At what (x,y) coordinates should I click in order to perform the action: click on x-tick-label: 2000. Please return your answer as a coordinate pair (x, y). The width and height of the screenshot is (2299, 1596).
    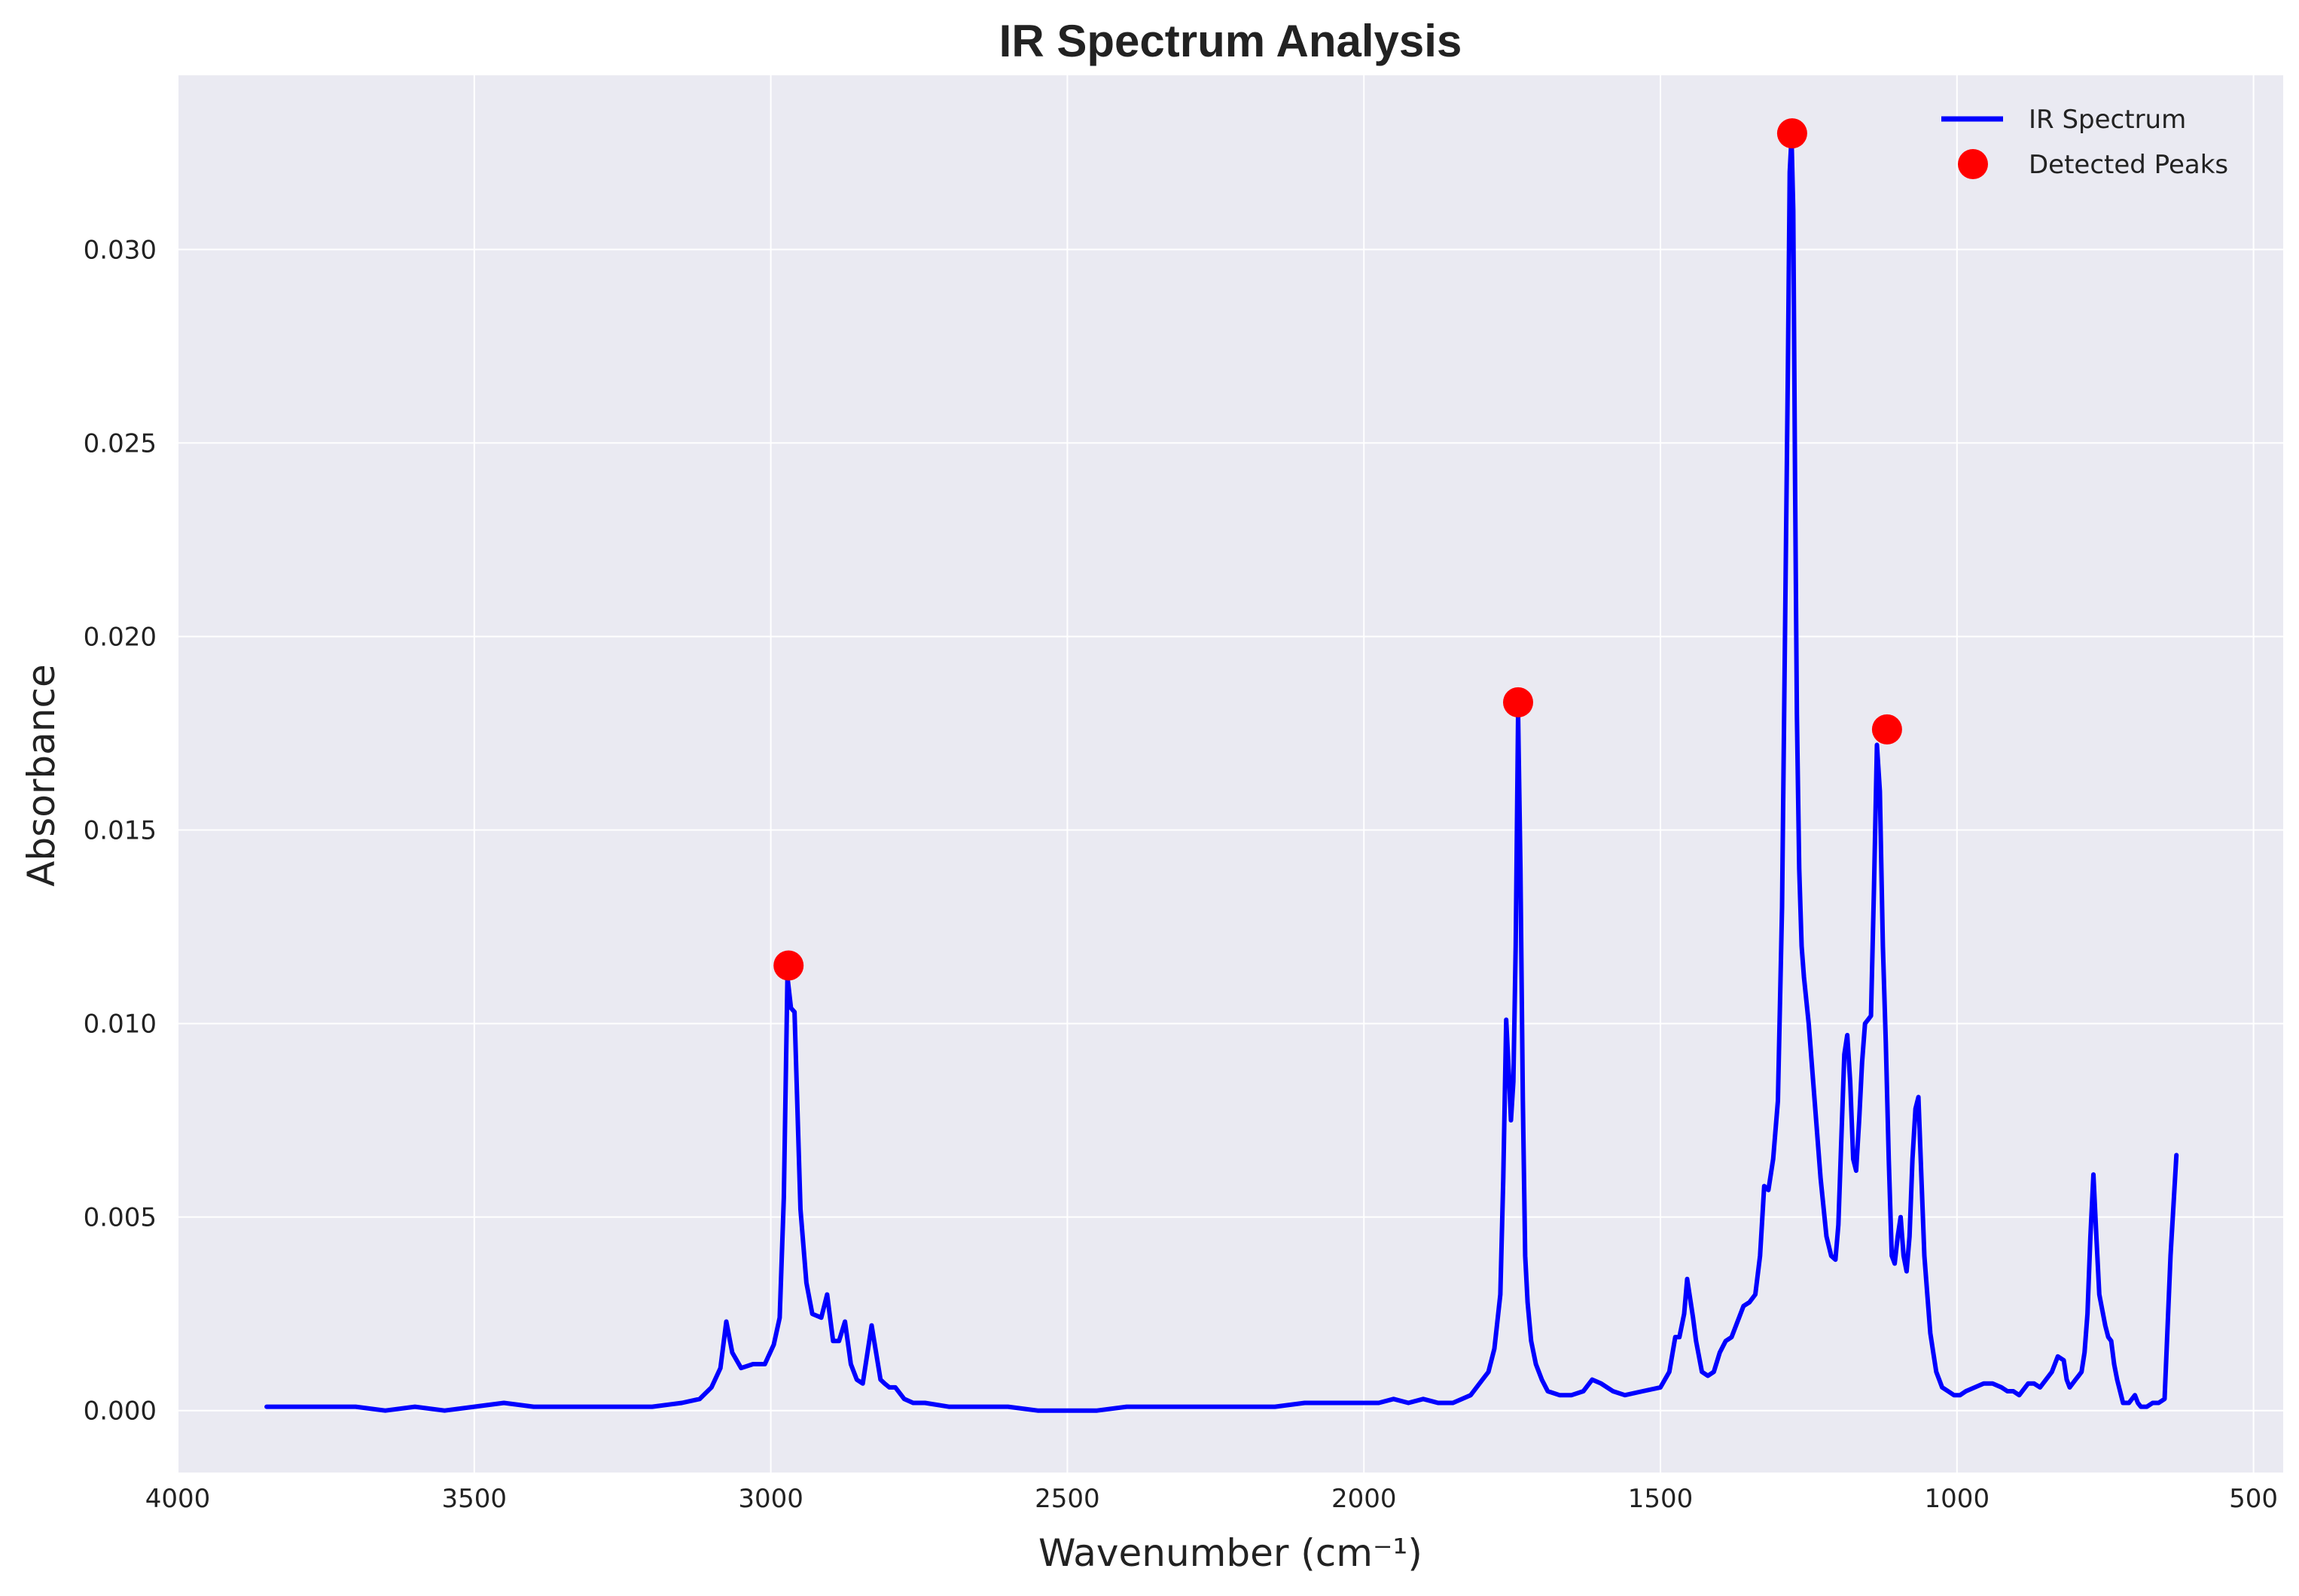
    Looking at the image, I should click on (1364, 1499).